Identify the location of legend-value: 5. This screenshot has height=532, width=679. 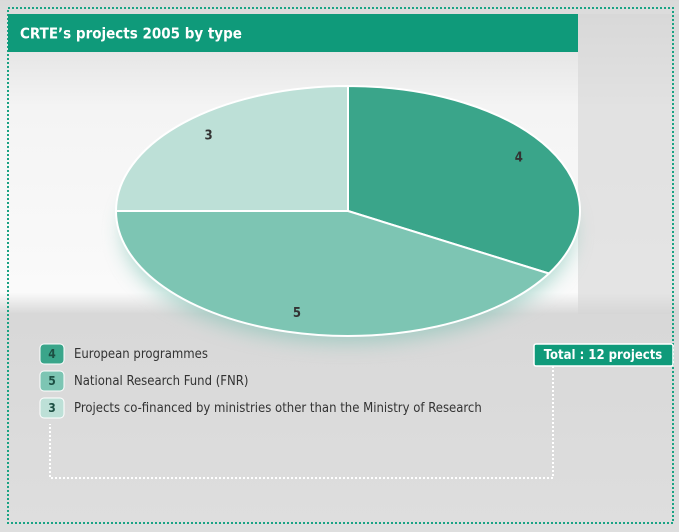
(52, 381).